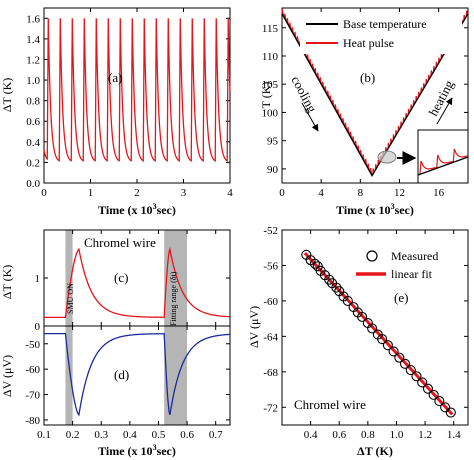 This screenshot has width=474, height=460. I want to click on panel-e-ytick-label: -68, so click(270, 373).